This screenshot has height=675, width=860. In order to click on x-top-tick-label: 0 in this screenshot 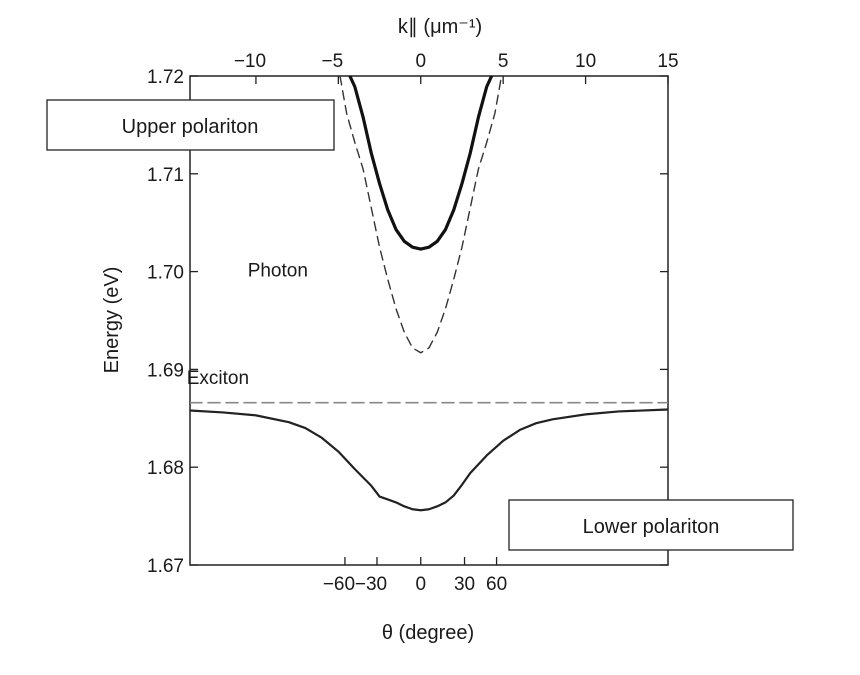, I will do `click(420, 61)`.